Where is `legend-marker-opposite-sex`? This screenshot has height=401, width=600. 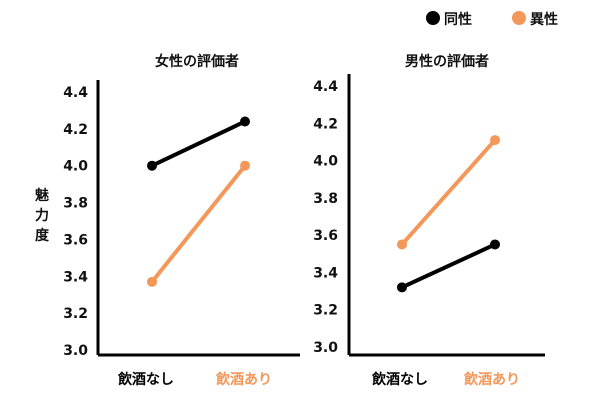
legend-marker-opposite-sex is located at coordinates (519, 18).